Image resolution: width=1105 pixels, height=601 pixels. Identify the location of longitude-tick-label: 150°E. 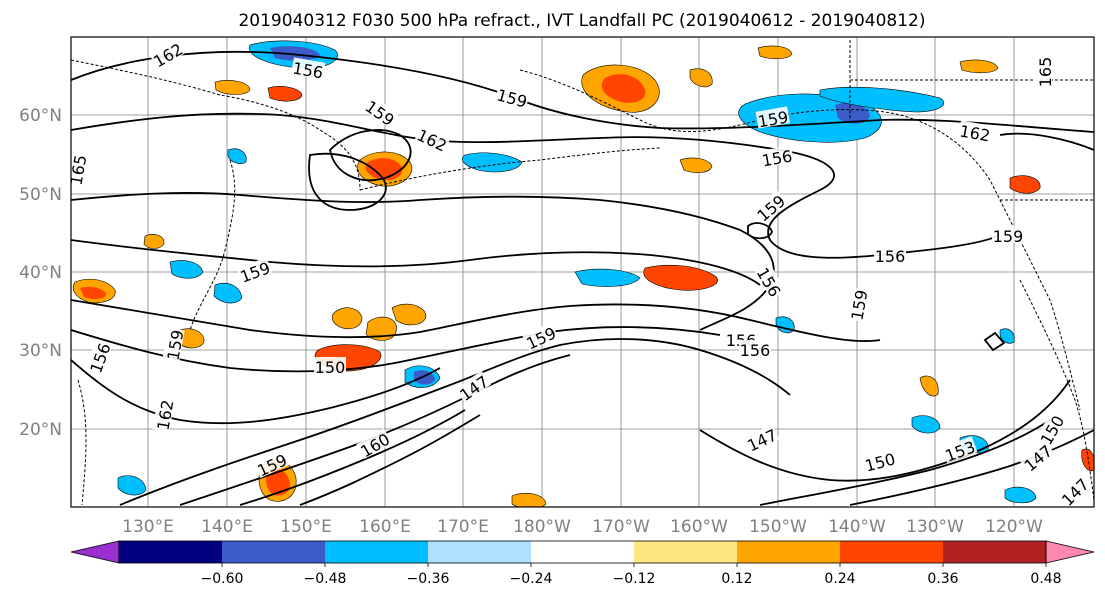
(306, 527).